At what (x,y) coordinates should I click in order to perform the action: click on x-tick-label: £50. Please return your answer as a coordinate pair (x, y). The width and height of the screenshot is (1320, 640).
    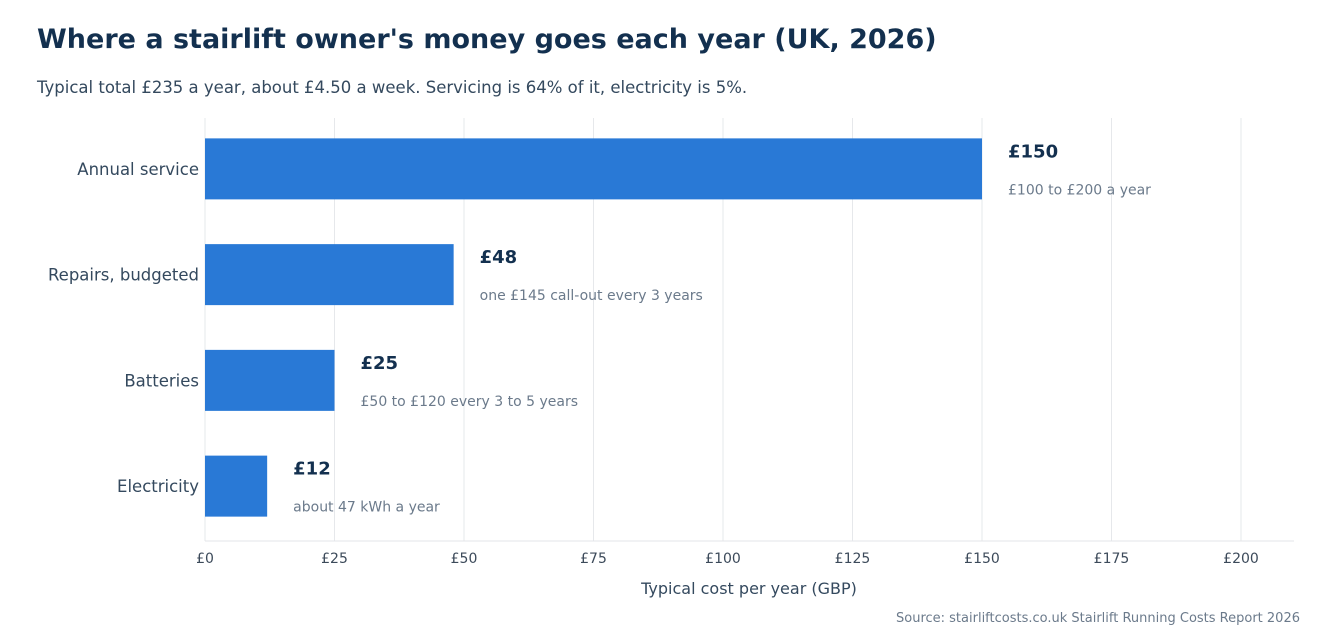
    Looking at the image, I should click on (464, 559).